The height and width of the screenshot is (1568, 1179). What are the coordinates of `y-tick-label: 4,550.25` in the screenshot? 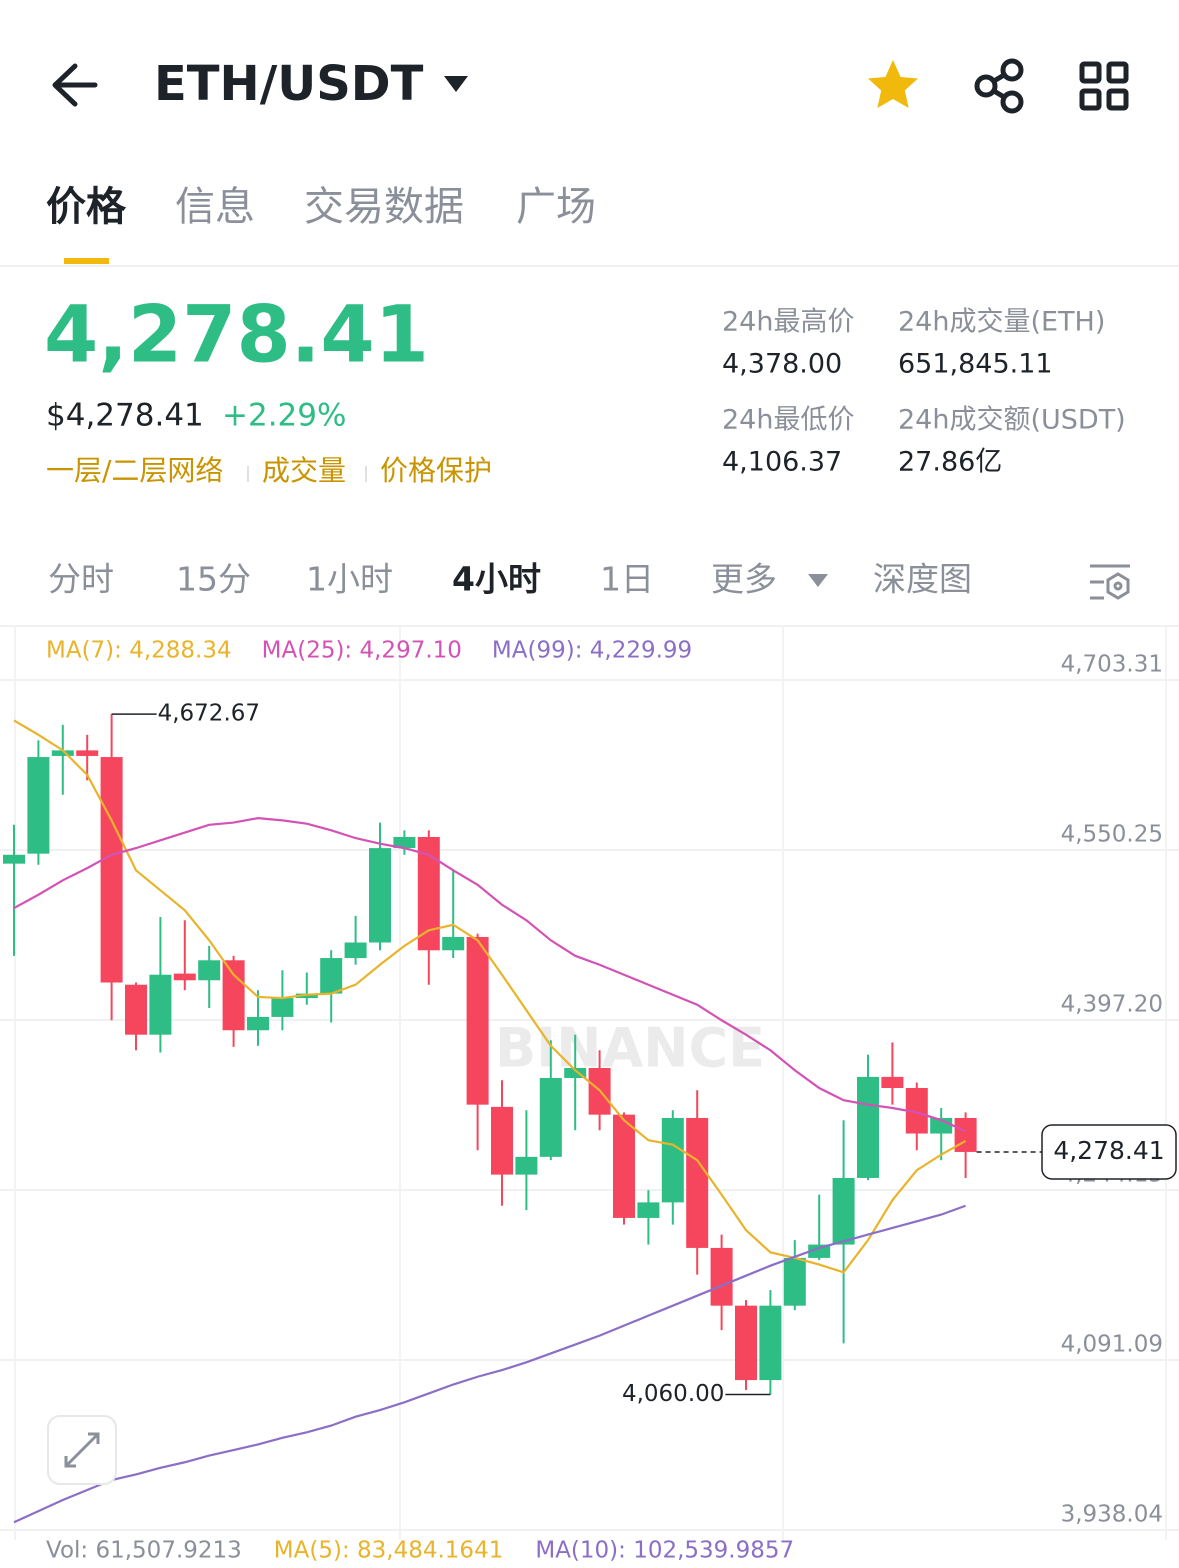 It's located at (1112, 835).